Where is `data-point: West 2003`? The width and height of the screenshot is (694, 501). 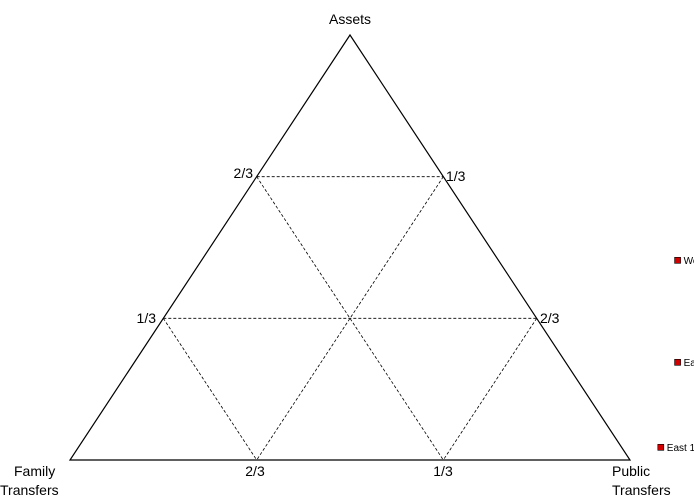
data-point: West 2003 is located at coordinates (684, 261).